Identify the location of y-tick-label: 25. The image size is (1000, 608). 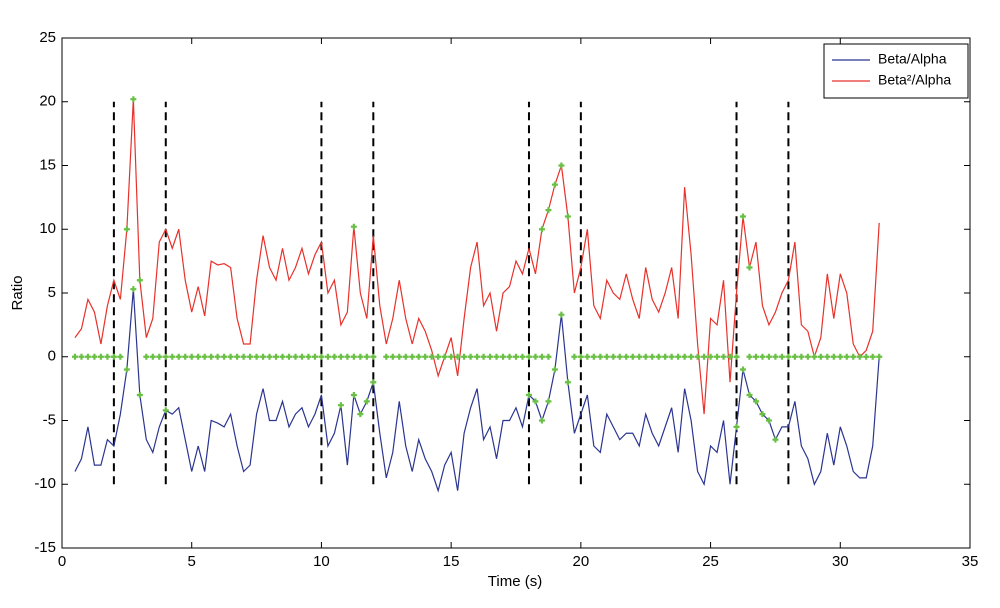
(47, 37).